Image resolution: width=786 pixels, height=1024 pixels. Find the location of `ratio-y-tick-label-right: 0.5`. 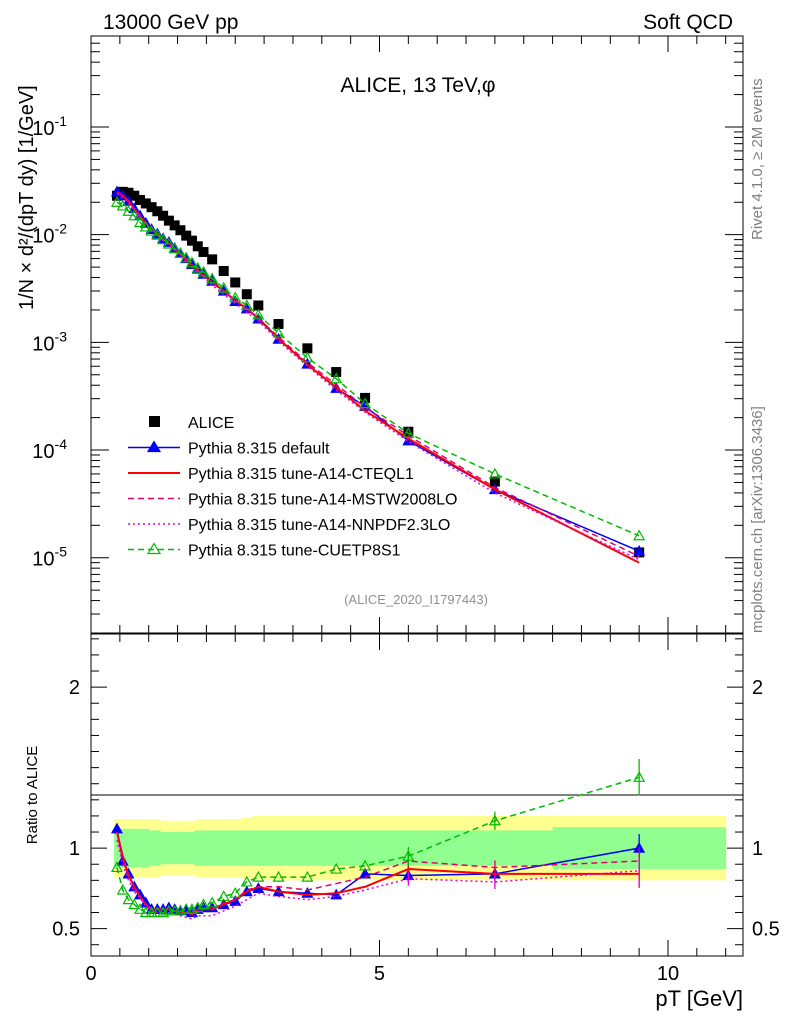

ratio-y-tick-label-right: 0.5 is located at coordinates (766, 930).